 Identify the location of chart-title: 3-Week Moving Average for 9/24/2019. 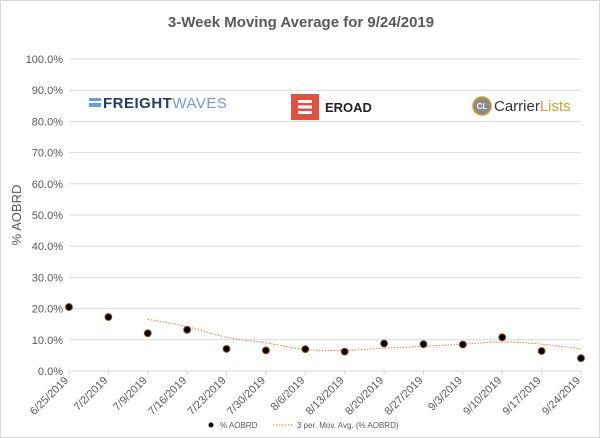
(301, 22).